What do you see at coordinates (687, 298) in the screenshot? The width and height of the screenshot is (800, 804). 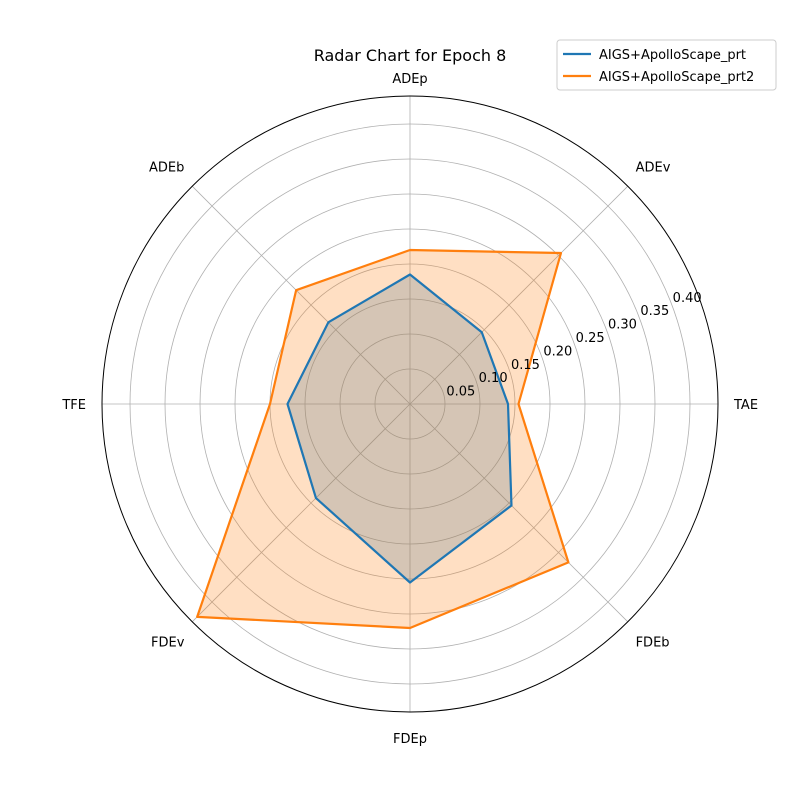 I see `r-tick-label: 0.40` at bounding box center [687, 298].